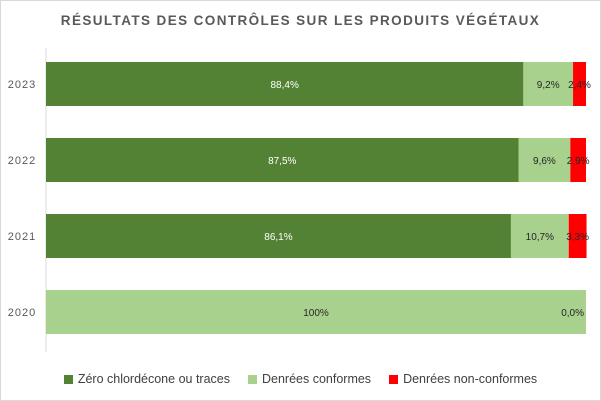  I want to click on data-label: 9,2%, so click(548, 85).